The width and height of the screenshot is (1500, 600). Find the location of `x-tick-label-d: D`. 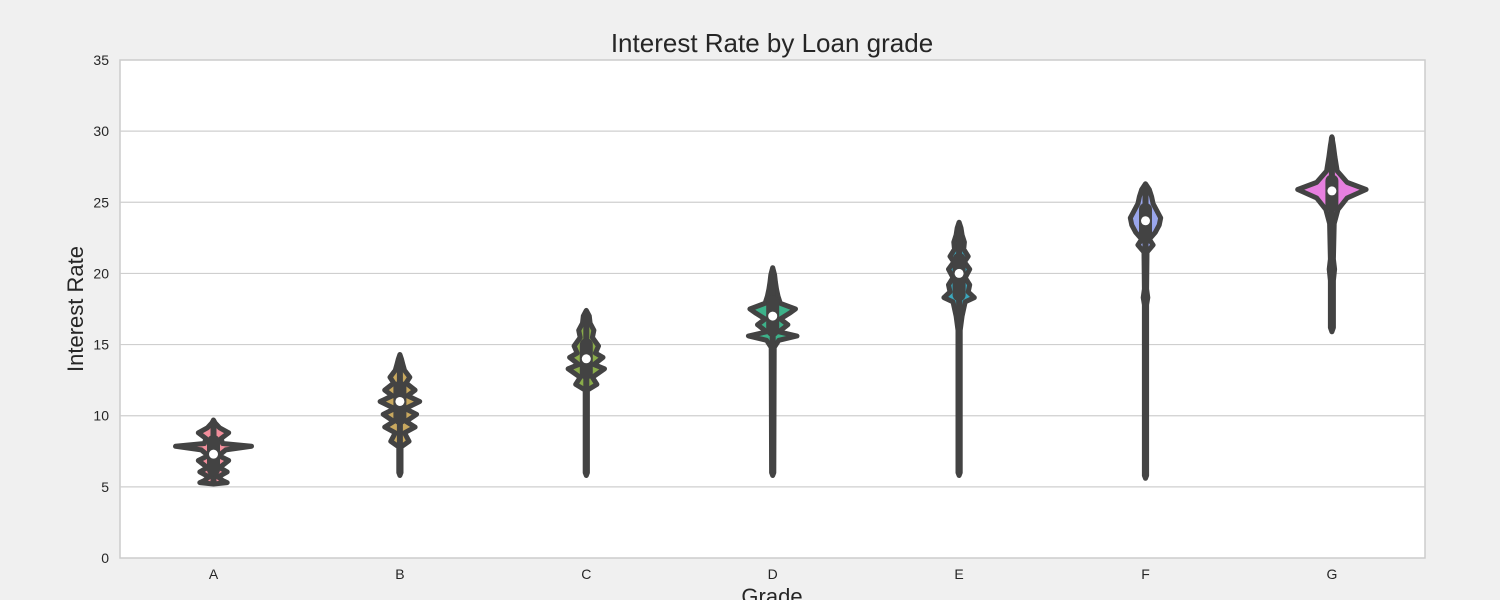

x-tick-label-d: D is located at coordinates (773, 574).